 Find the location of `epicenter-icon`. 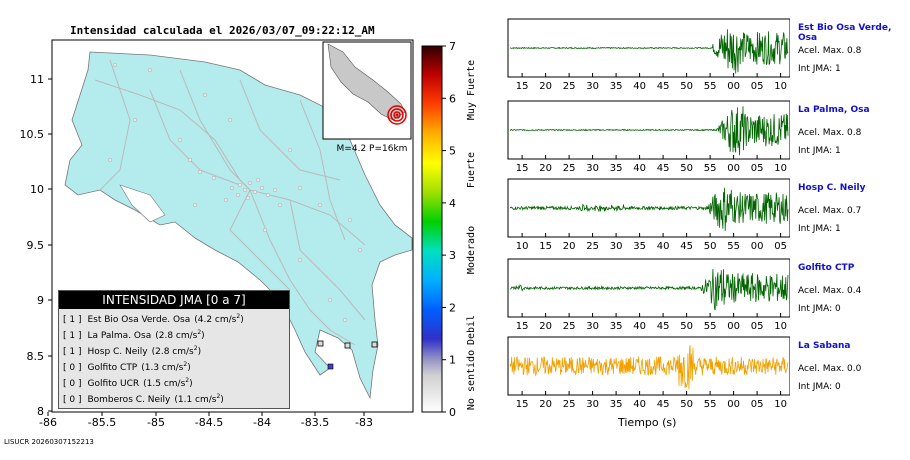

epicenter-icon is located at coordinates (397, 115).